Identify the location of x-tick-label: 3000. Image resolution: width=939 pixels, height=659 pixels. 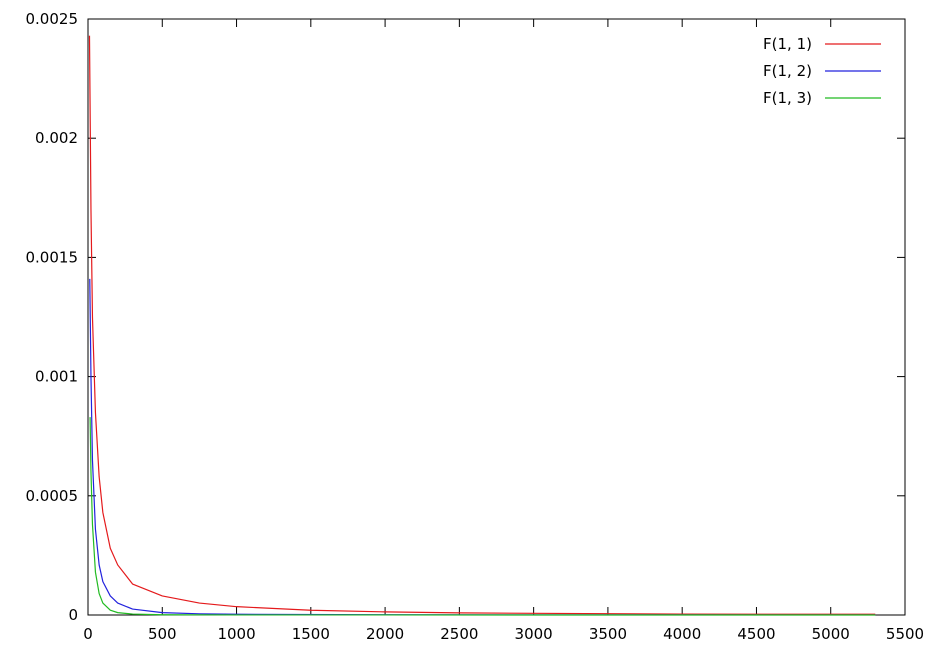
(534, 634).